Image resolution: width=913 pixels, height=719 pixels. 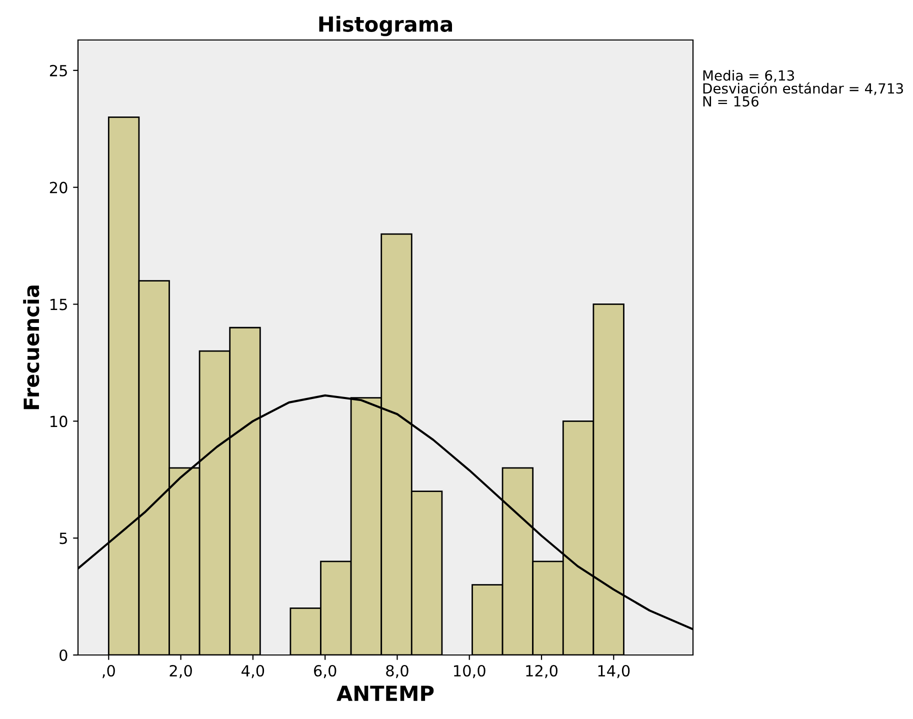 I want to click on x-tick-label: 8,0, so click(x=397, y=671).